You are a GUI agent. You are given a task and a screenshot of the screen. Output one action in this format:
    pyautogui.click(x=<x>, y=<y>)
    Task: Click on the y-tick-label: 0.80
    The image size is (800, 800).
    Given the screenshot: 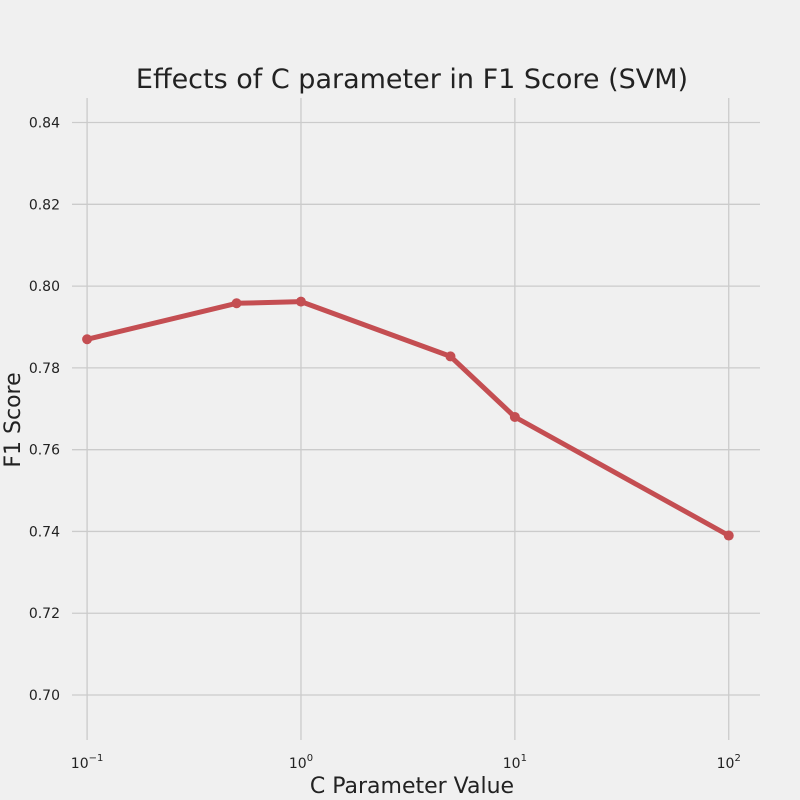 What is the action you would take?
    pyautogui.click(x=44, y=287)
    